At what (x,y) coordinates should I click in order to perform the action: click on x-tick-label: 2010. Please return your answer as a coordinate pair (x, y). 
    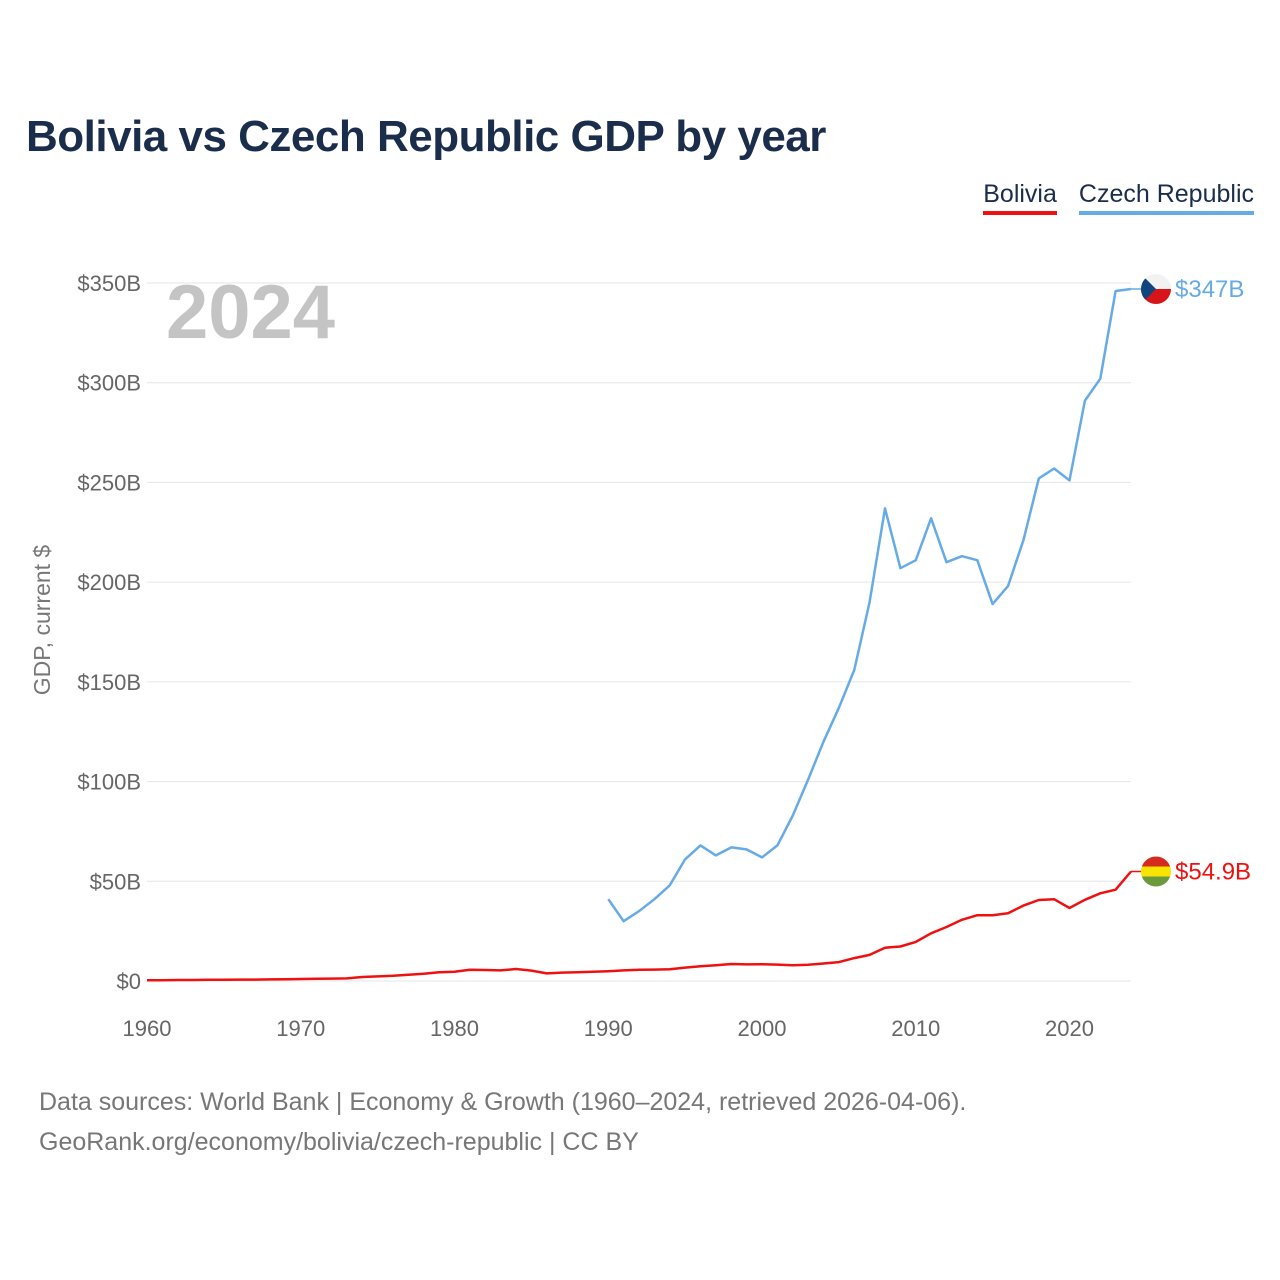
    Looking at the image, I should click on (915, 1028).